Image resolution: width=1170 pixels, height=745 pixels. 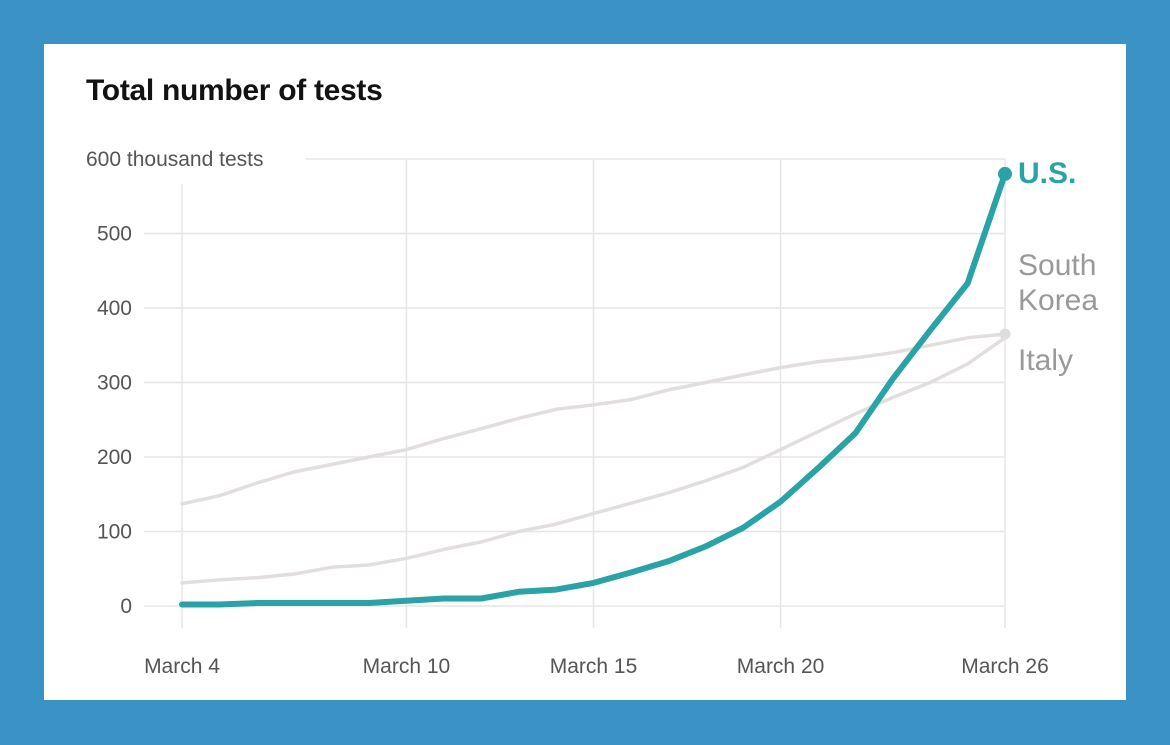 I want to click on y-tick-label: 200, so click(x=114, y=457).